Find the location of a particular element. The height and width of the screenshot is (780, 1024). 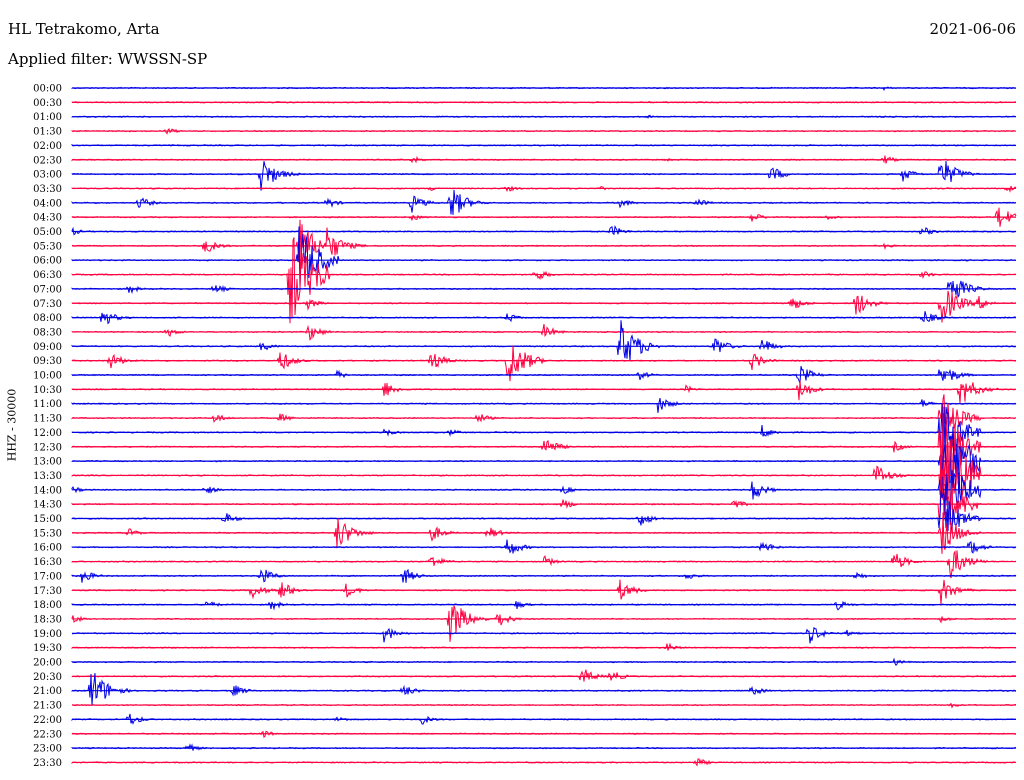

trace-row-0900: 09:00 is located at coordinates (525, 340).